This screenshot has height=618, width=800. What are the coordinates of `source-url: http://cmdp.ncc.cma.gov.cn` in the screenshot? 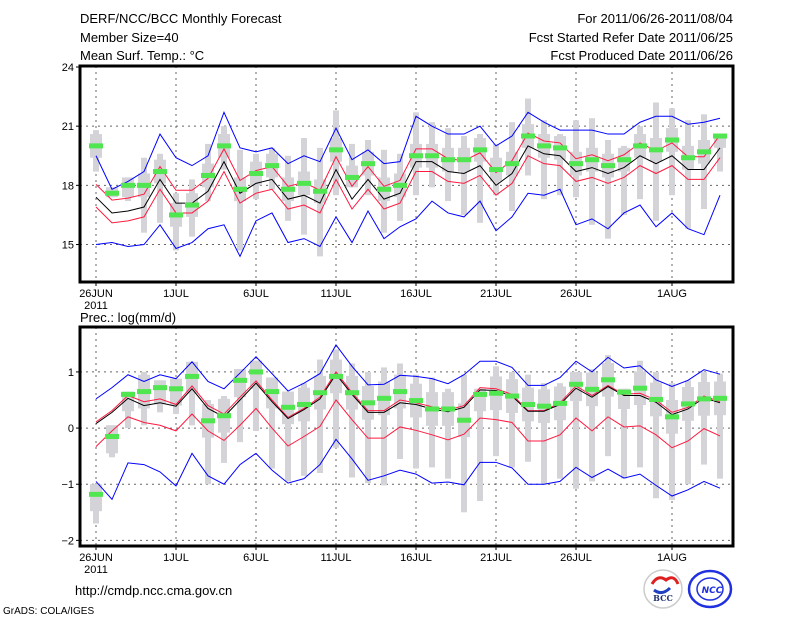 It's located at (153, 590).